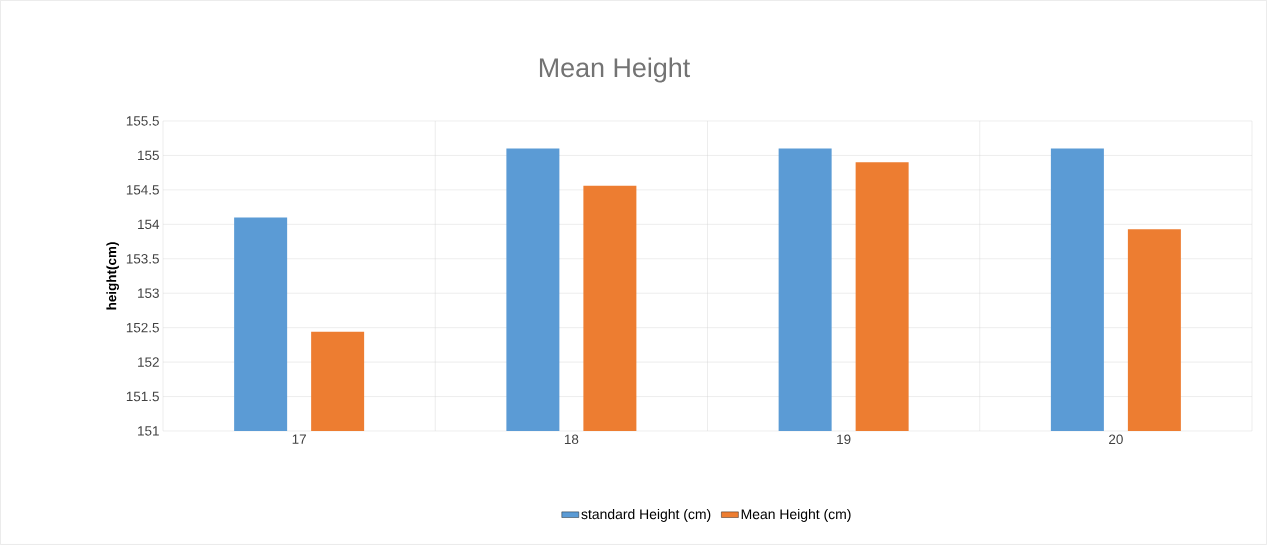  Describe the element at coordinates (142, 259) in the screenshot. I see `y-tick-label: 153.5` at that location.